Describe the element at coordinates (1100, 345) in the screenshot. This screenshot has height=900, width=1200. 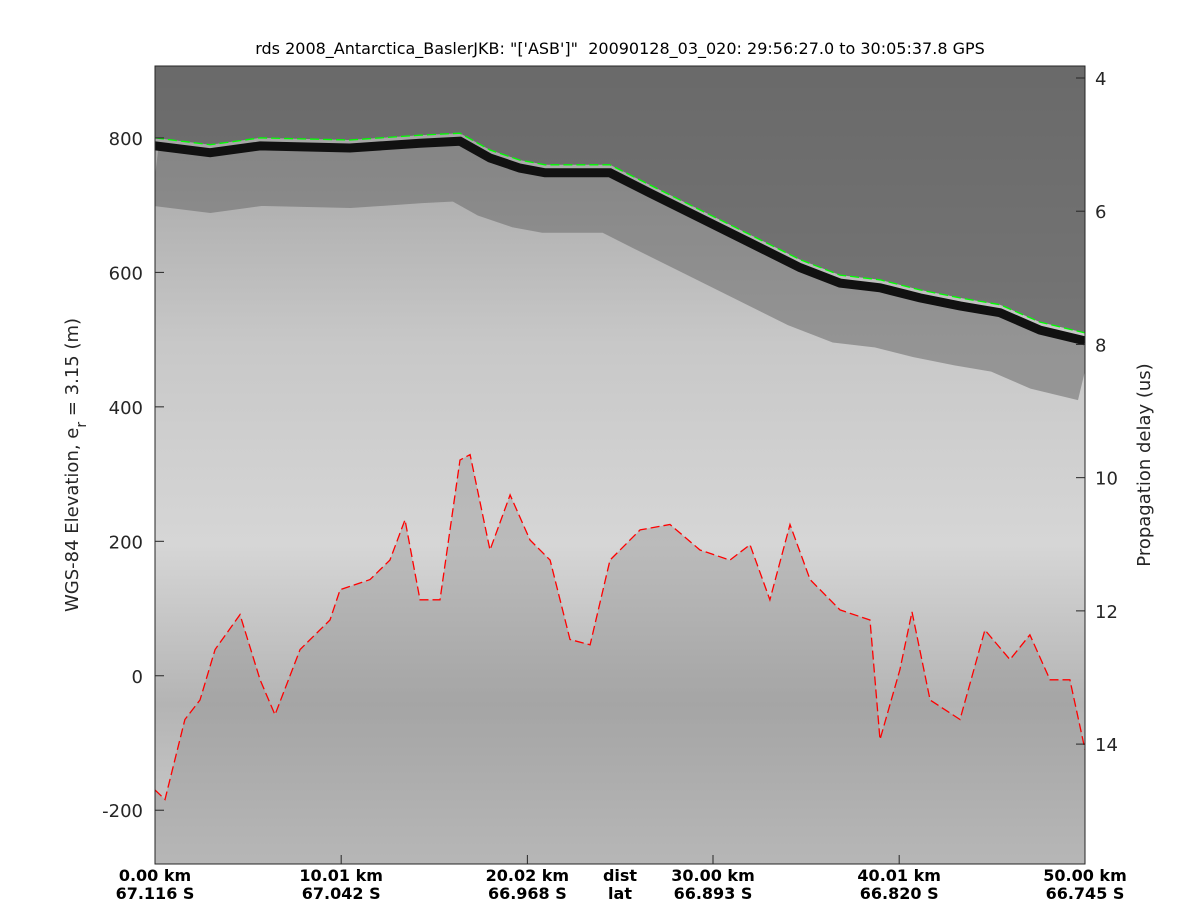
I see `y2-tick-label: 8` at that location.